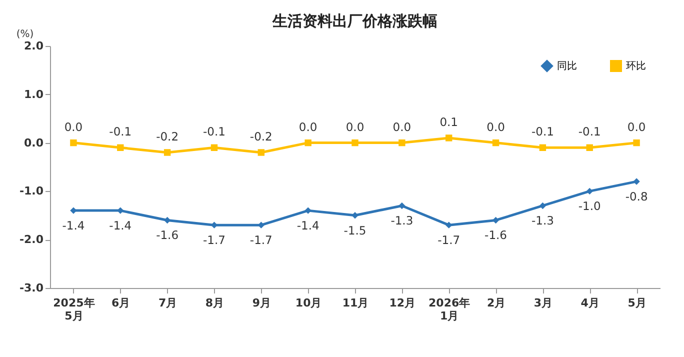 The width and height of the screenshot is (684, 357). Describe the element at coordinates (496, 303) in the screenshot. I see `x-tick-label: 2月` at that location.